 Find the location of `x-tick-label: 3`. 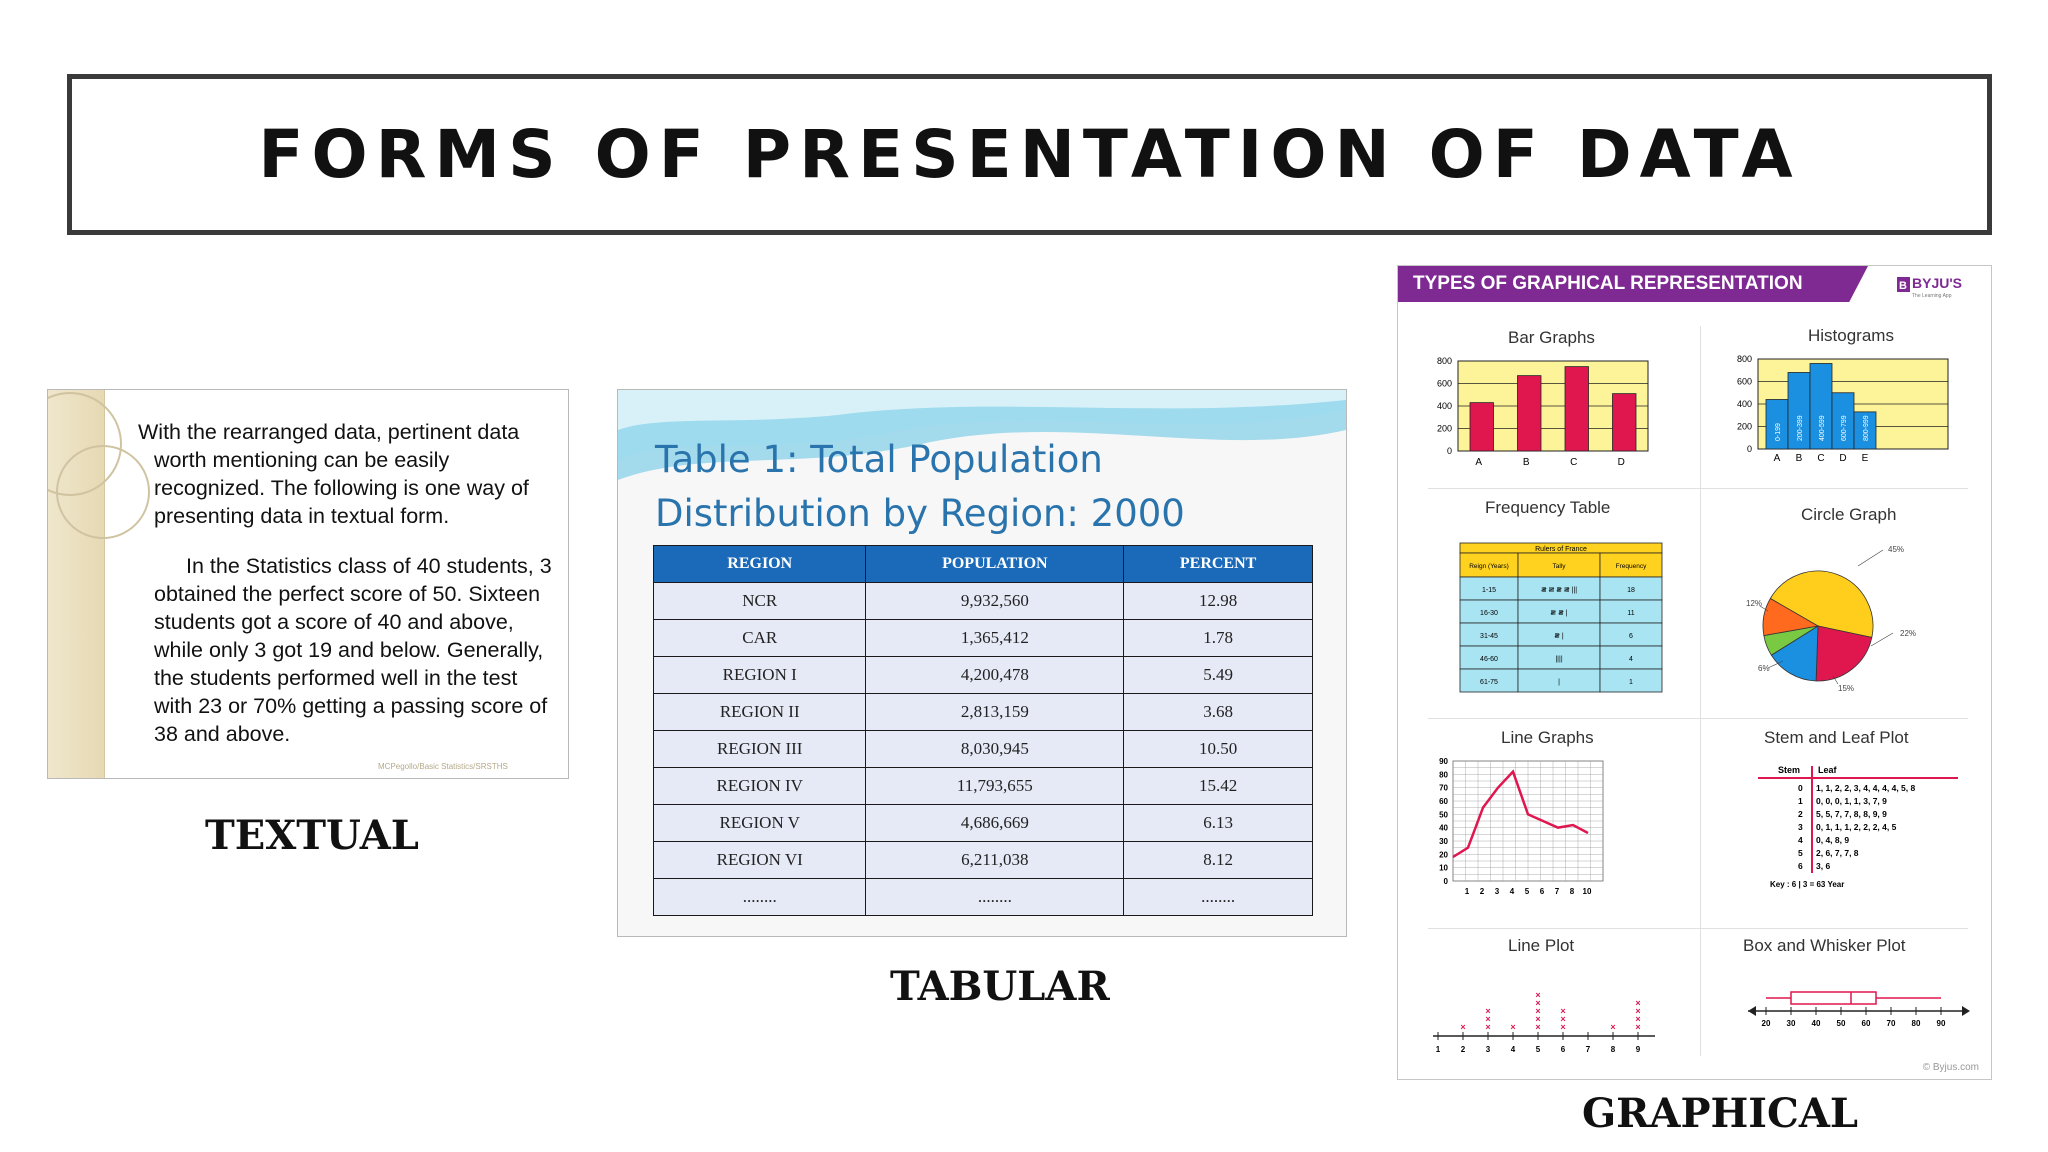

x-tick-label: 3 is located at coordinates (1497, 891).